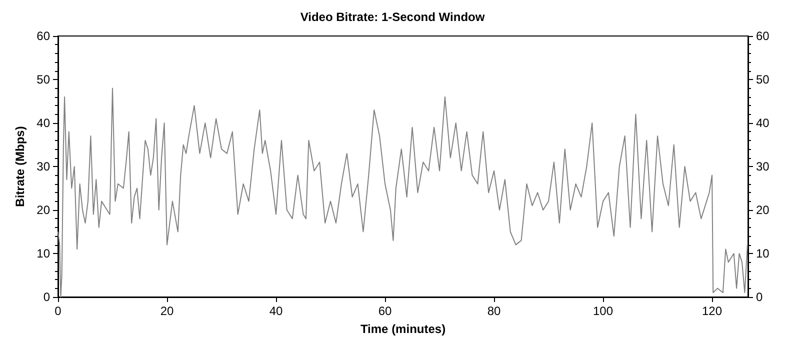  Describe the element at coordinates (43, 123) in the screenshot. I see `y-tick-label: 40` at that location.